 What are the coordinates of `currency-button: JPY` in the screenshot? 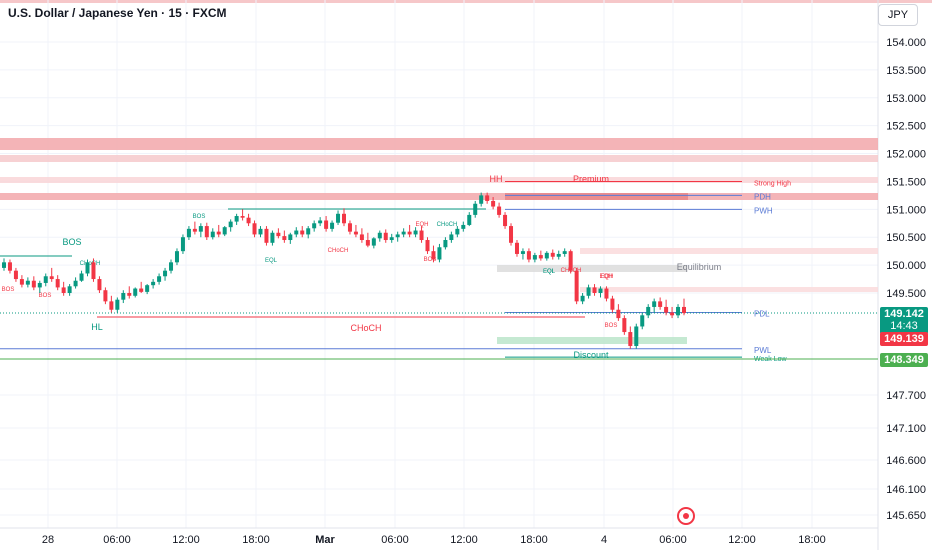 It's located at (898, 15).